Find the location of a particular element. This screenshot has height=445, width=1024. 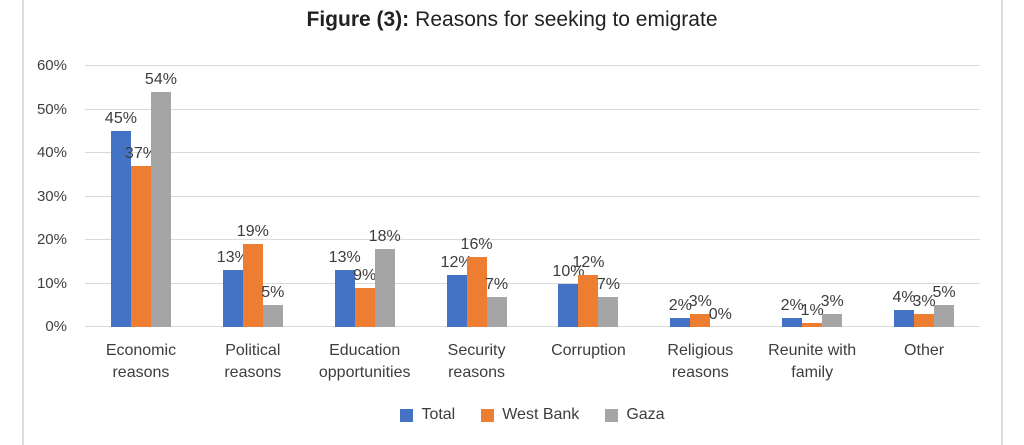

bar-slot-total: 45% is located at coordinates (121, 196).